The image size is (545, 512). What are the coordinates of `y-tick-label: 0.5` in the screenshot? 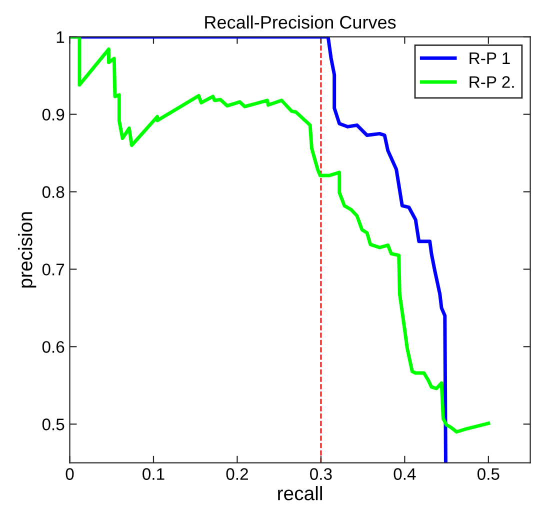 It's located at (53, 424).